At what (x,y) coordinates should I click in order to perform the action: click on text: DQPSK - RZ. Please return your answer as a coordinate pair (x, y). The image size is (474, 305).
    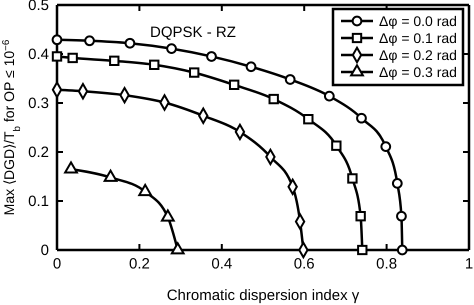
    Looking at the image, I should click on (193, 32).